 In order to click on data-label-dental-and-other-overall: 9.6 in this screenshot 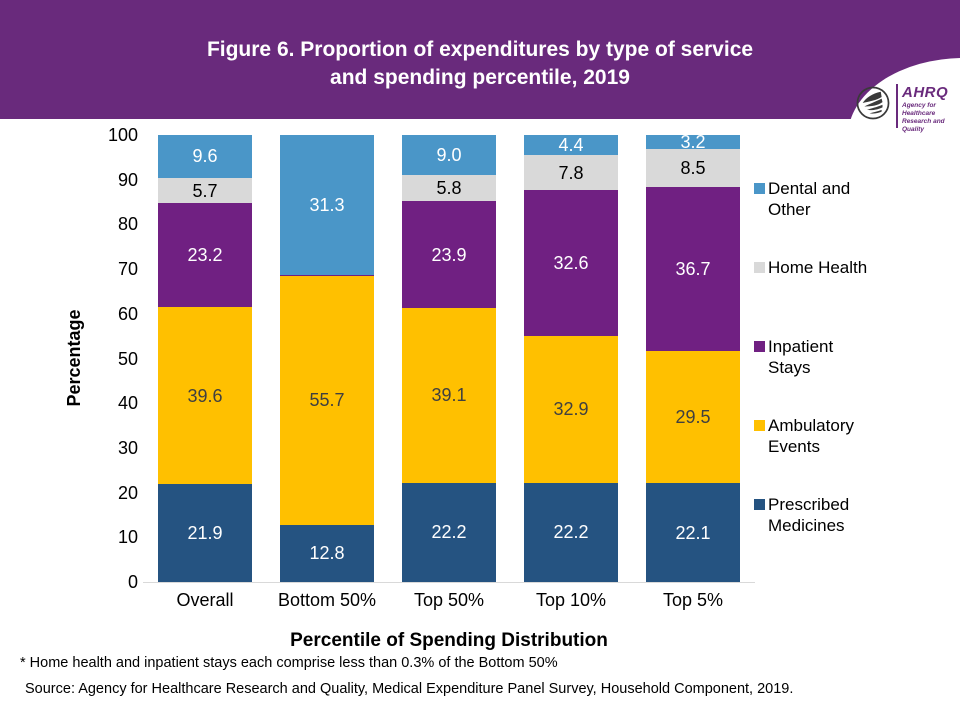, I will do `click(205, 156)`.